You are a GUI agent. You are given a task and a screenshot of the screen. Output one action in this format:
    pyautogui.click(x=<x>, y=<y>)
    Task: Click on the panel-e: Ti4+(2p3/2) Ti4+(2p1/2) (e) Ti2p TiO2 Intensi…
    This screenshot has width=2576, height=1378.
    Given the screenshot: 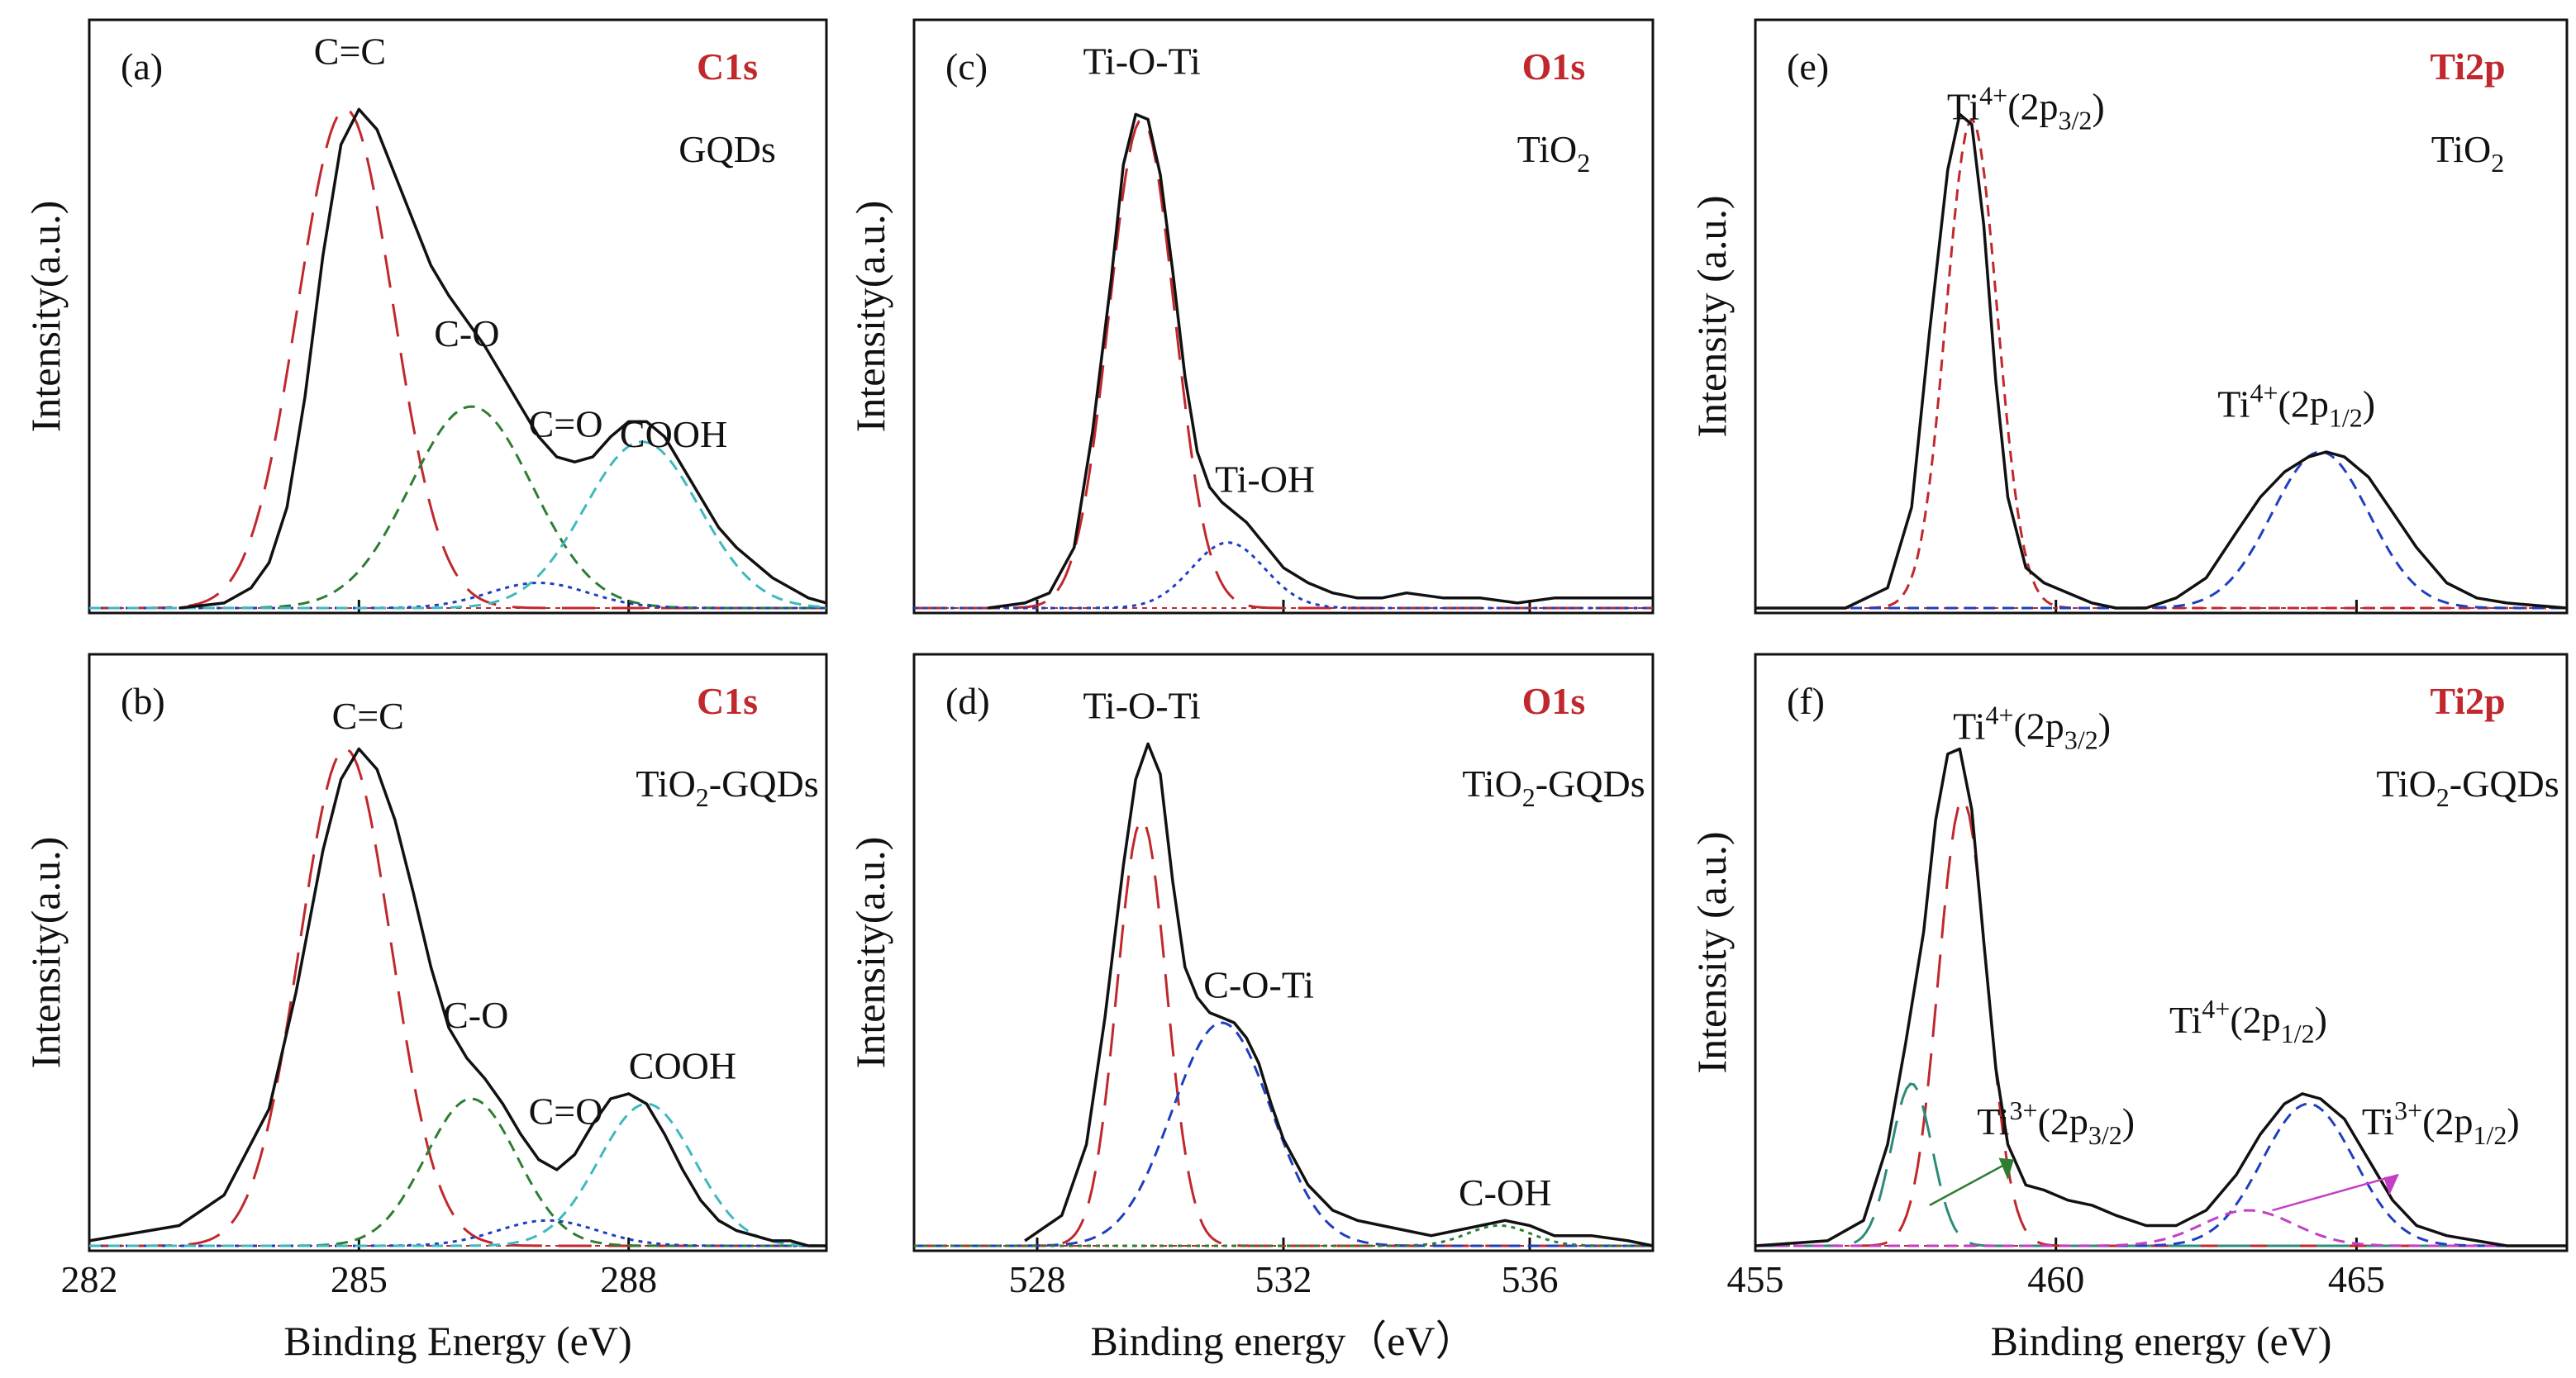 What is the action you would take?
    pyautogui.click(x=2129, y=316)
    